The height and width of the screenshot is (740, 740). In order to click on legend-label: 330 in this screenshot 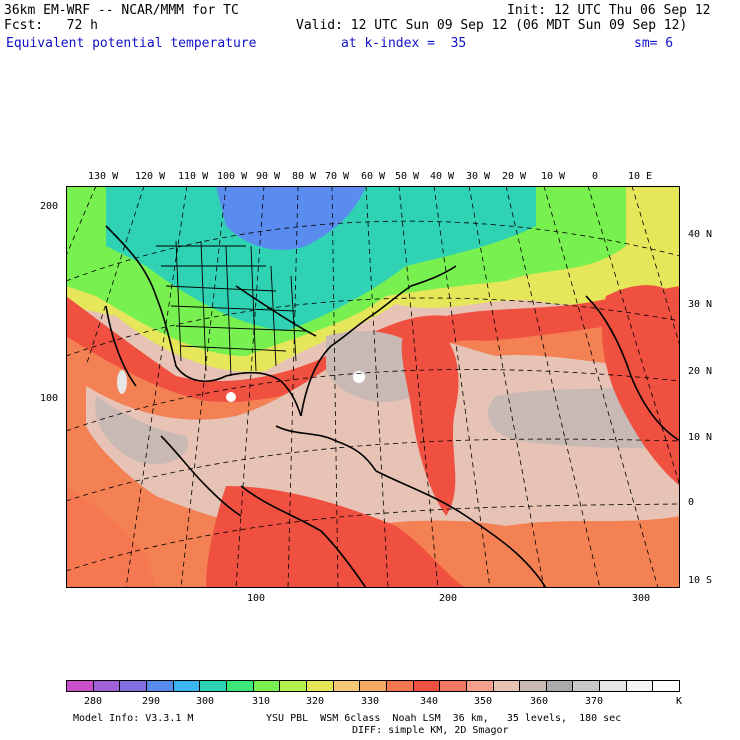, I will do `click(370, 701)`.